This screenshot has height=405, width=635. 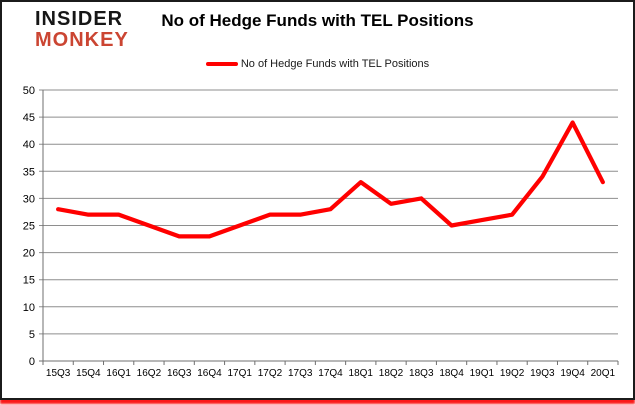 I want to click on x-tick-label: 18Q4, so click(x=451, y=373).